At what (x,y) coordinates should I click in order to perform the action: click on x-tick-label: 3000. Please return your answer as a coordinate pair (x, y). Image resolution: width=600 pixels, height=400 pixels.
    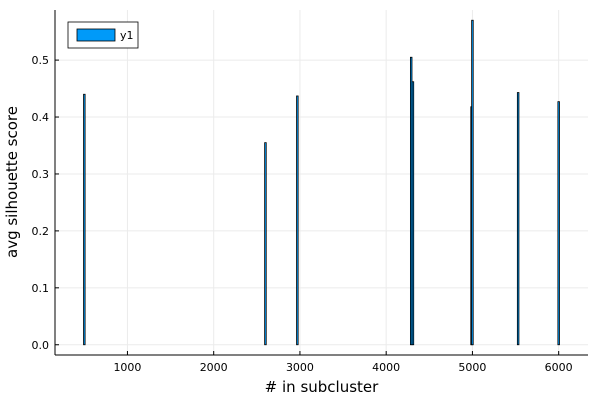
    Looking at the image, I should click on (300, 367).